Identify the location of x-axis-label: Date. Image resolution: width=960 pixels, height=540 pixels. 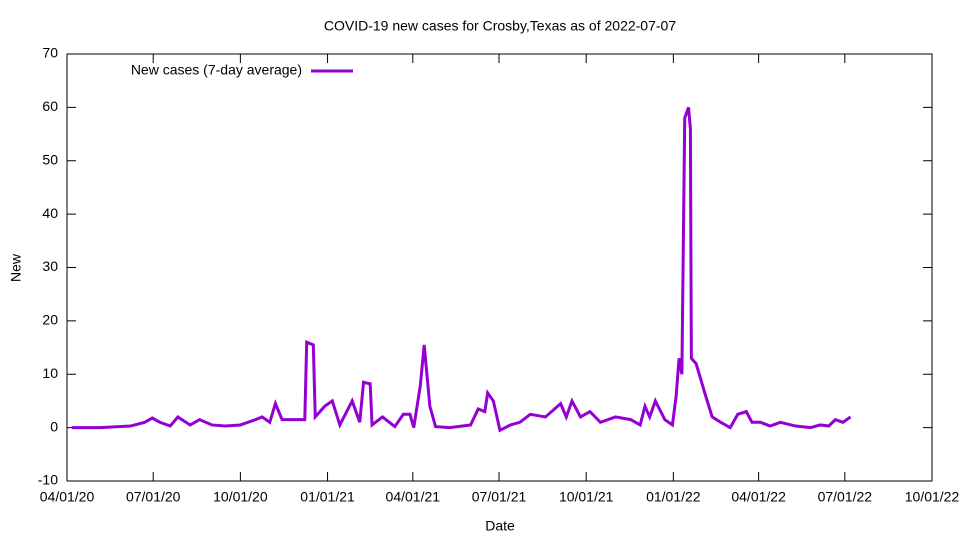
(500, 526).